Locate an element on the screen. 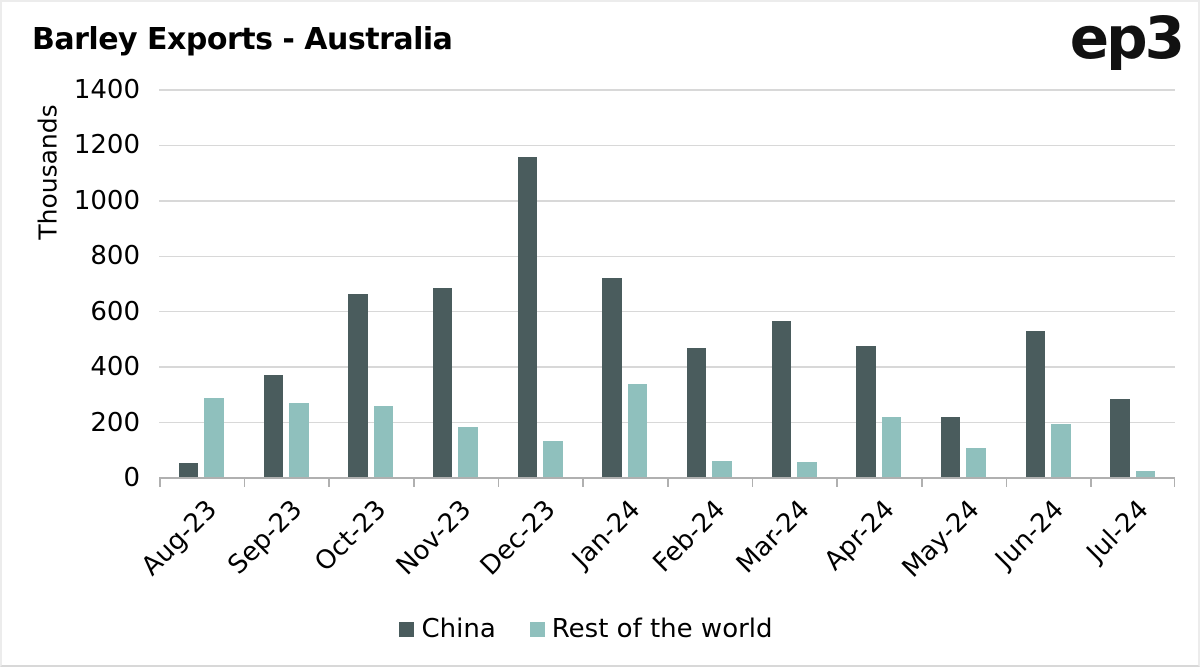  legend: China Rest of the world is located at coordinates (593, 629).